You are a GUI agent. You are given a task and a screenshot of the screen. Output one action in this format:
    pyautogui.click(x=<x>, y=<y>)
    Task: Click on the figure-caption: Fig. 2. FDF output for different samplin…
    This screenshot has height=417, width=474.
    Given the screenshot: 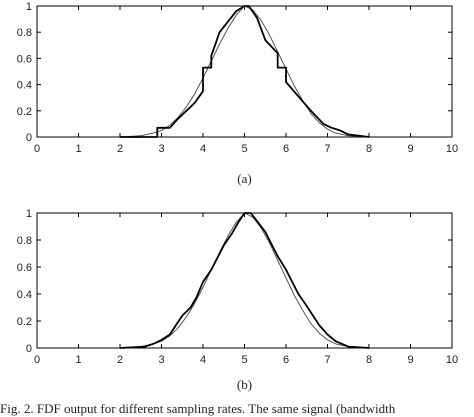 What is the action you would take?
    pyautogui.click(x=198, y=408)
    